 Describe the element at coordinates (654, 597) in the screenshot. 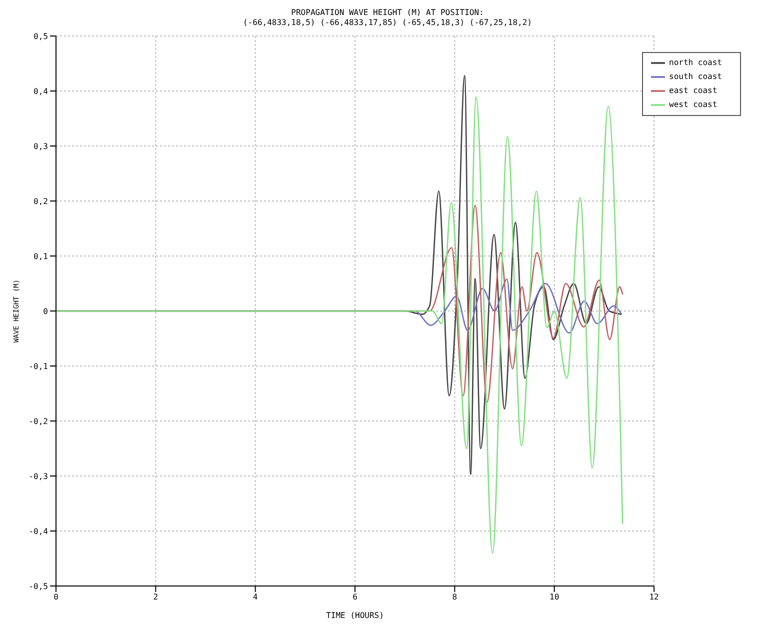

I see `x-tick-label: 12` at that location.